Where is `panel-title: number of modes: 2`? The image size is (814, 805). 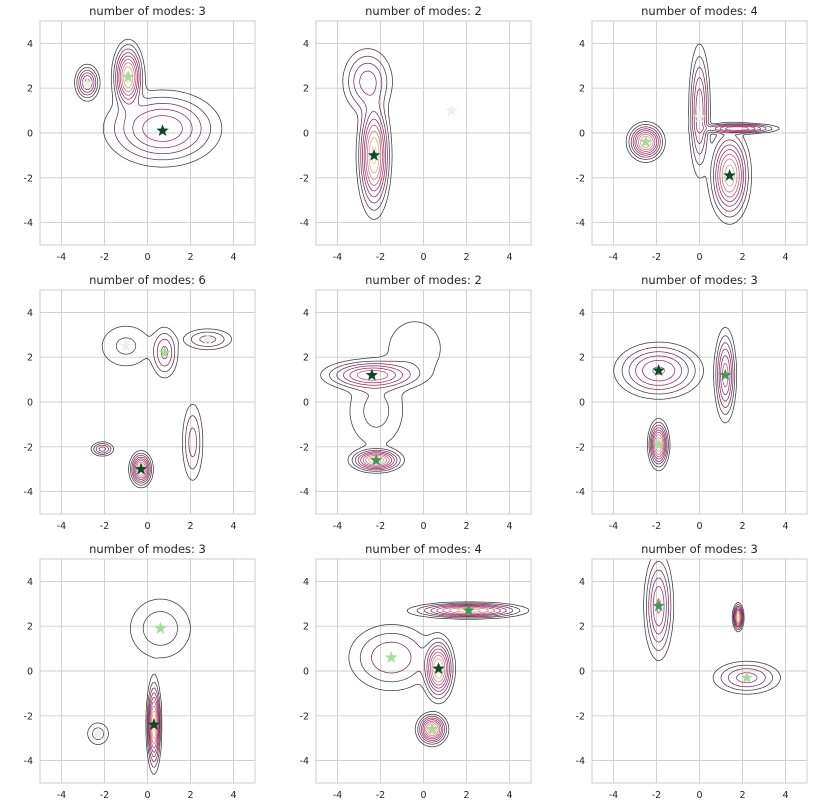
panel-title: number of modes: 2 is located at coordinates (423, 11).